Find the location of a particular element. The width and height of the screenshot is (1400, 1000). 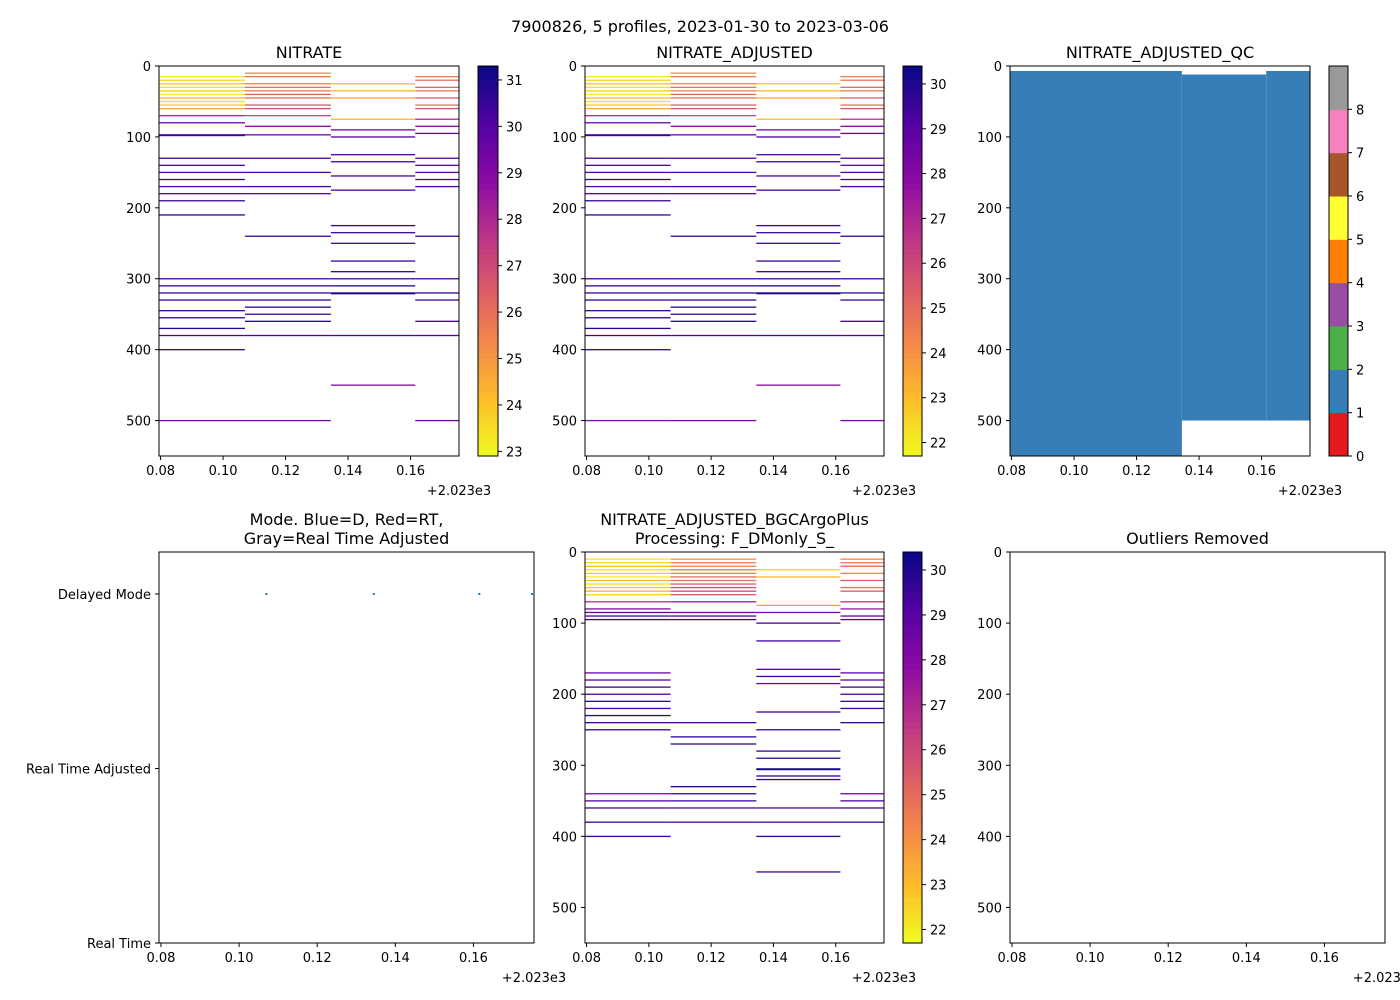

nitrate-adjusted-qc-colorbar-tick-label: 0 is located at coordinates (1360, 457).